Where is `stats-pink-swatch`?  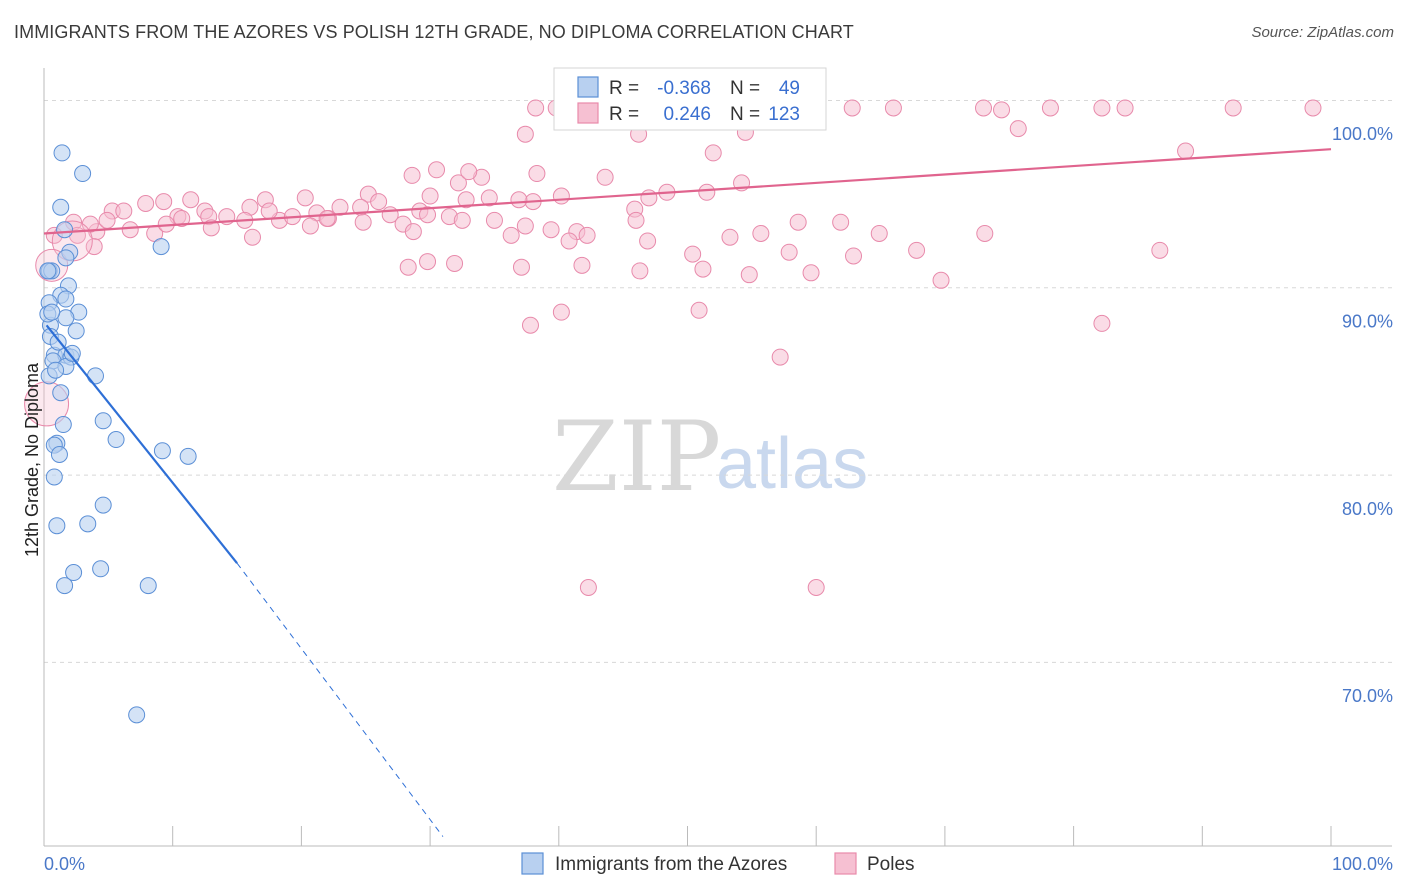
stats-pink-swatch is located at coordinates (588, 113).